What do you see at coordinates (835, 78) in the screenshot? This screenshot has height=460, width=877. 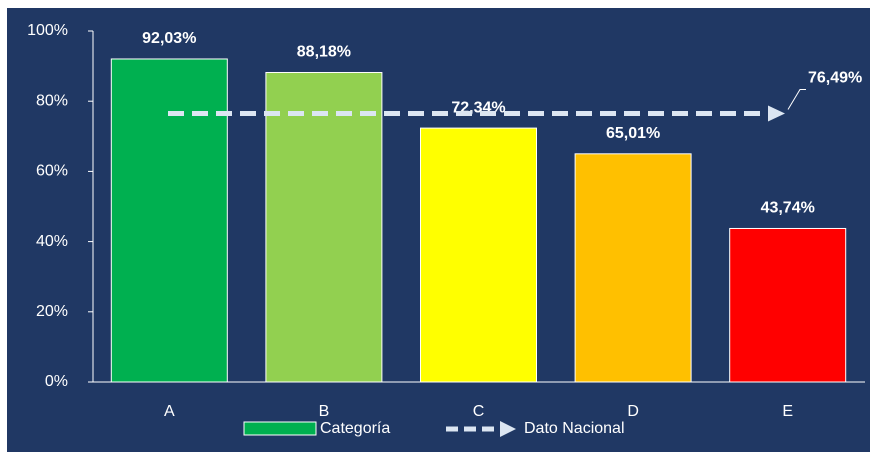 I see `reference-label: 76,49%` at bounding box center [835, 78].